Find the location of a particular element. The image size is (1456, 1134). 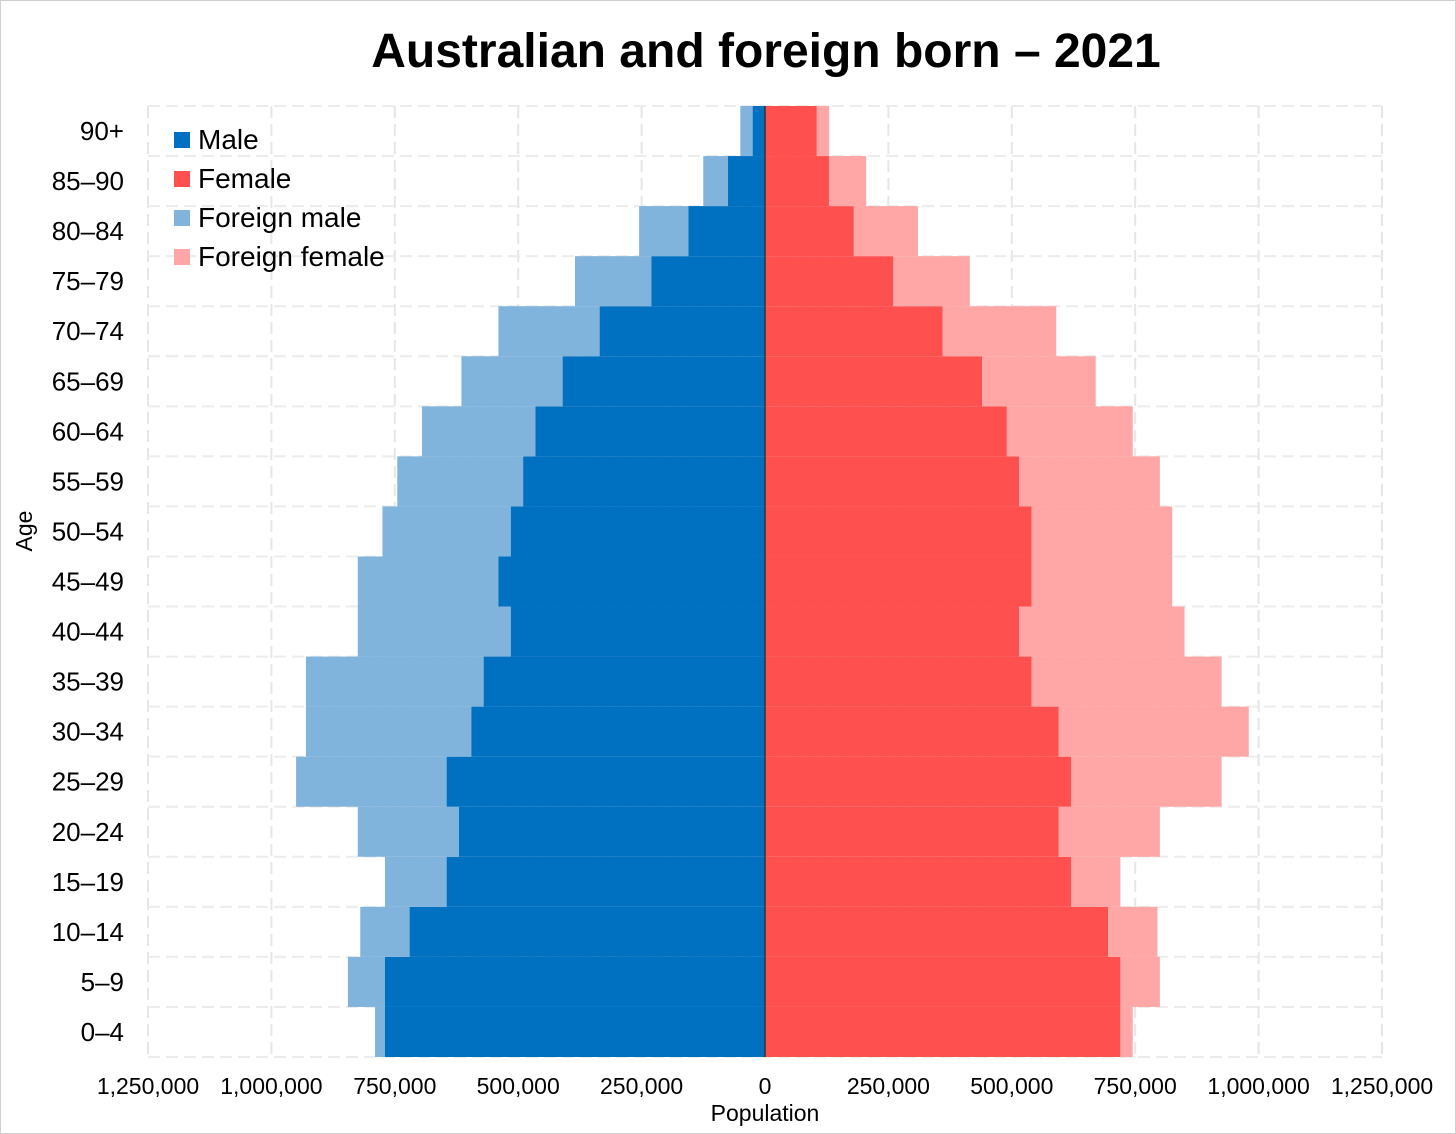

y-tick-label: 45–49 is located at coordinates (88, 582).